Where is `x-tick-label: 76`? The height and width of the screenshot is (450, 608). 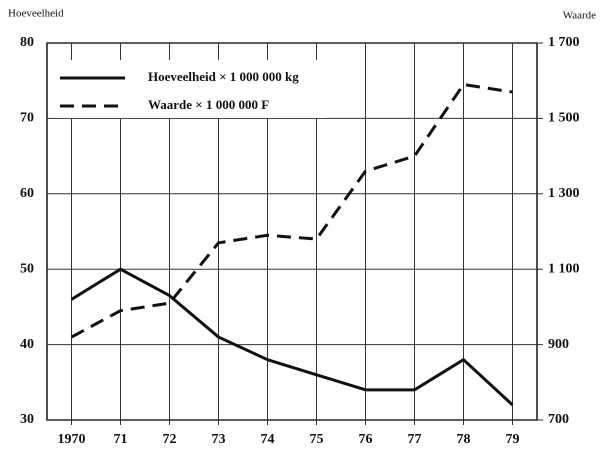
x-tick-label: 76 is located at coordinates (366, 439).